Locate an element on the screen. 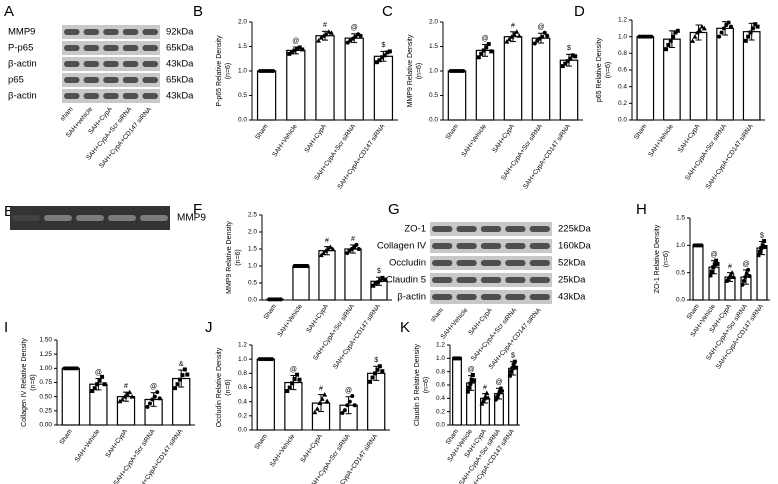 The image size is (778, 484). lane-label: sham is located at coordinates (67, 114).